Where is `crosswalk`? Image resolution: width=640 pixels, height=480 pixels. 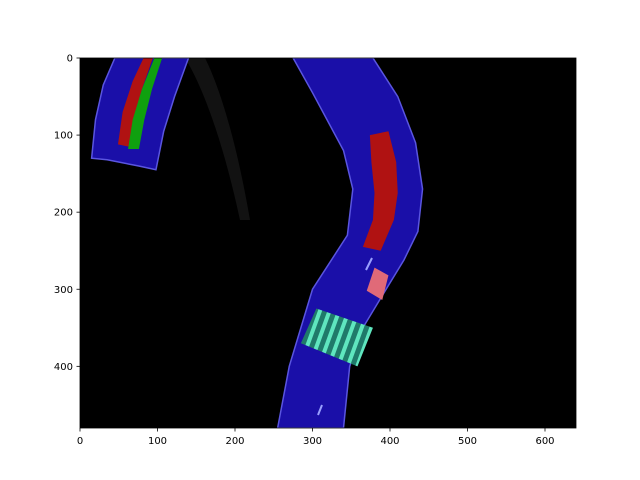 crosswalk is located at coordinates (336, 337).